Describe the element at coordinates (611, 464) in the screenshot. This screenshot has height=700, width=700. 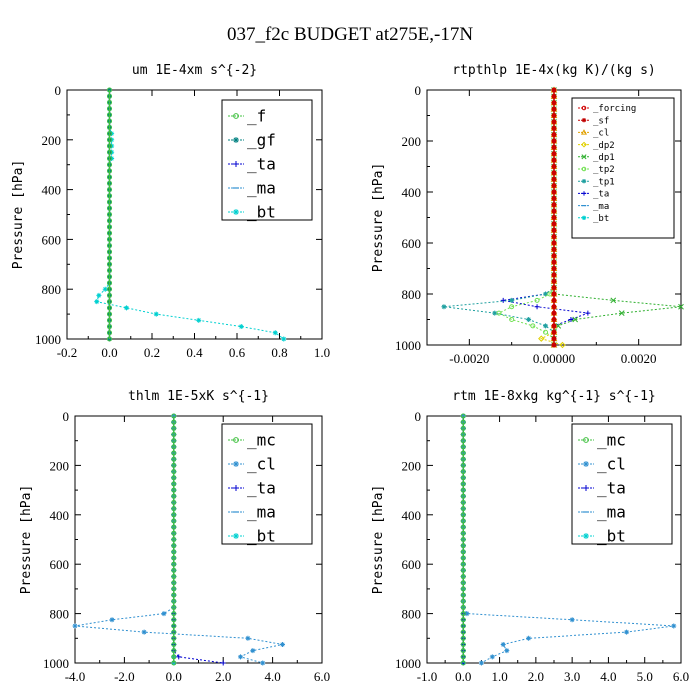
I see `legend-label: _cl` at that location.